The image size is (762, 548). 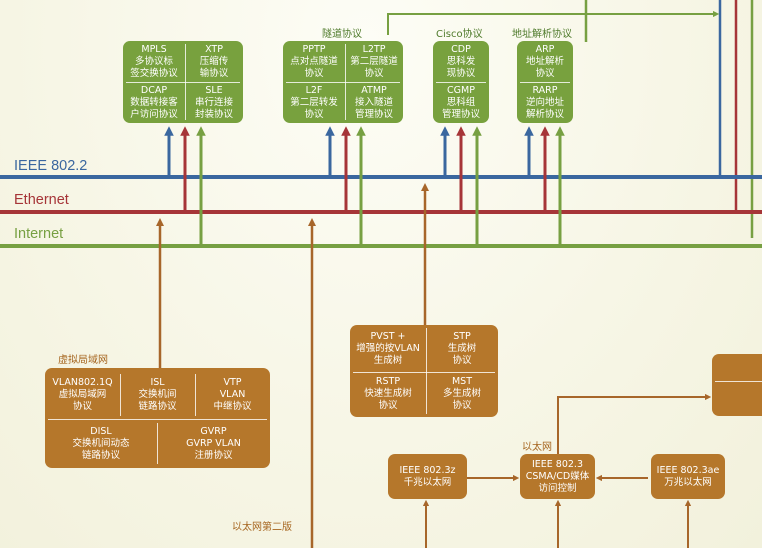 I want to click on ethernet-group-label: 以太网, so click(x=537, y=447).